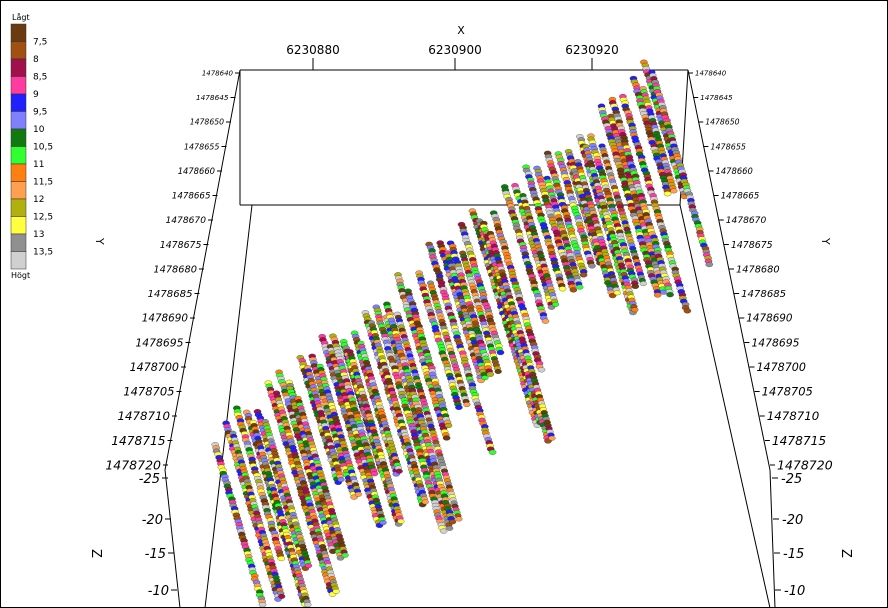  Describe the element at coordinates (39, 130) in the screenshot. I see `legend-label: 10` at that location.